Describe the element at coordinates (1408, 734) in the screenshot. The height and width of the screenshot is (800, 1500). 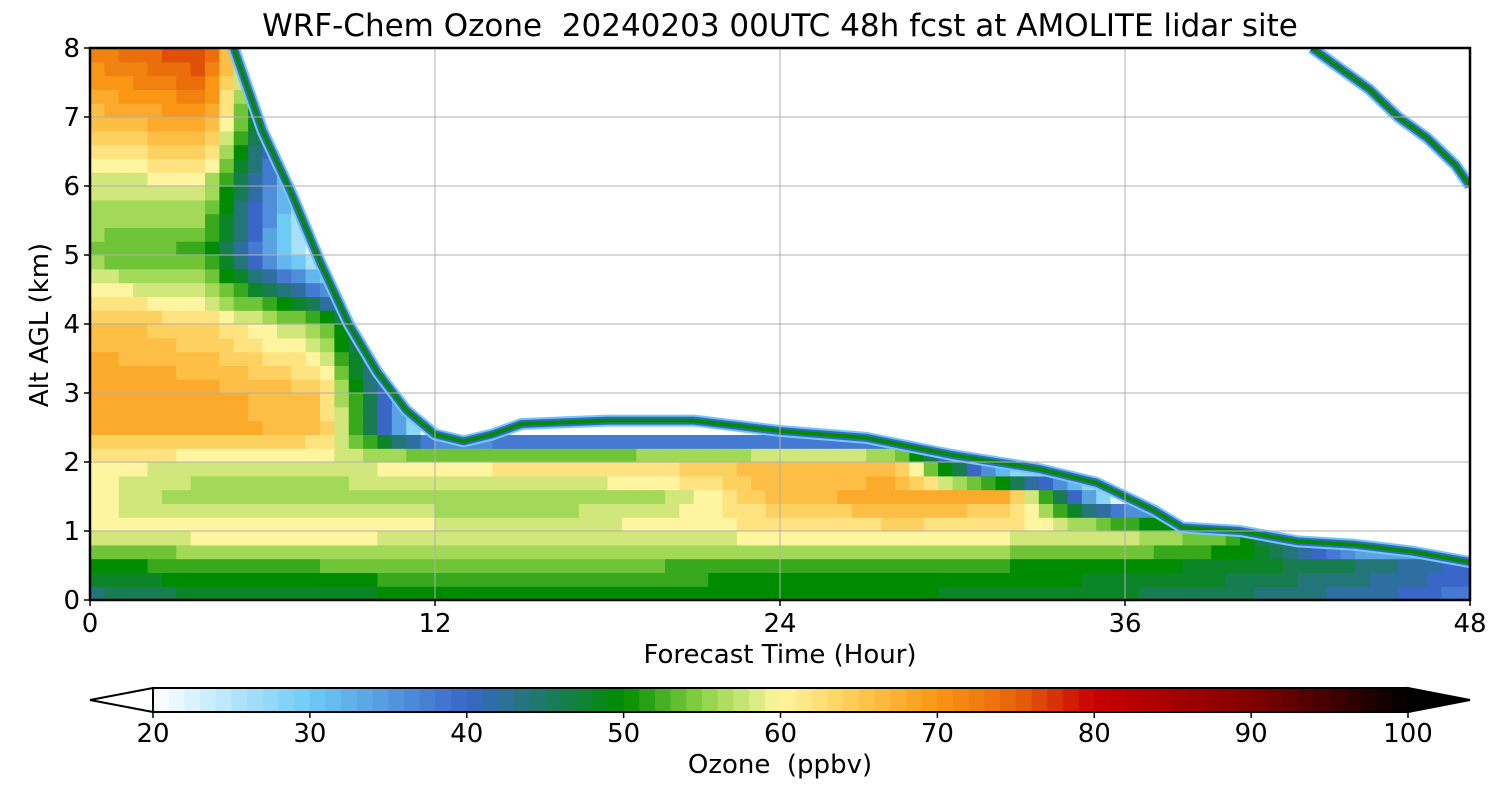
I see `colorbar-tick-label: 100` at that location.